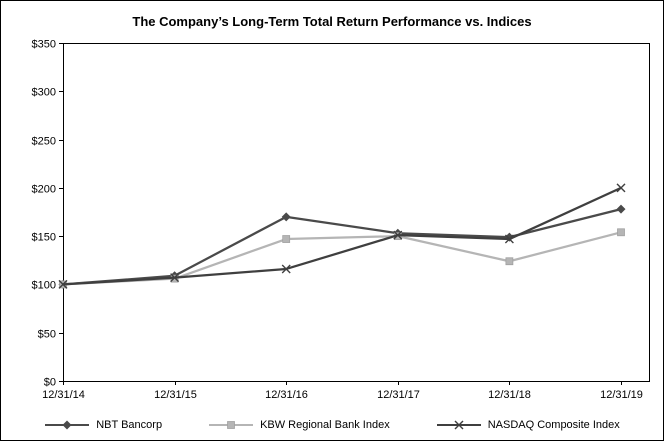  Describe the element at coordinates (175, 395) in the screenshot. I see `x-tick-label: 12/31/15` at that location.